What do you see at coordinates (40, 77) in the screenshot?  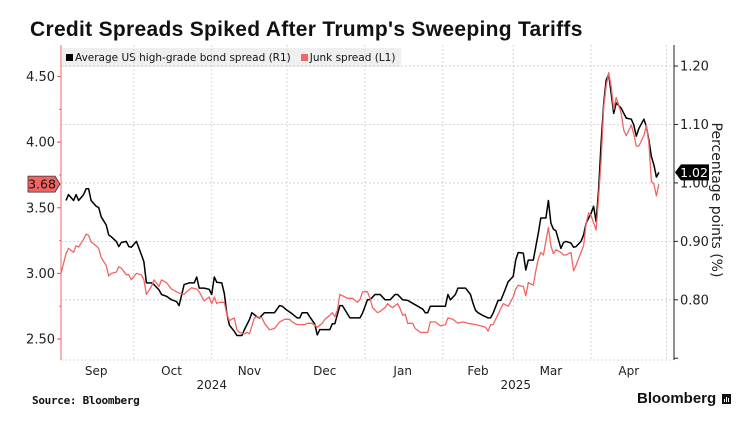 I see `left-axis-tick-label: 4.50` at bounding box center [40, 77].